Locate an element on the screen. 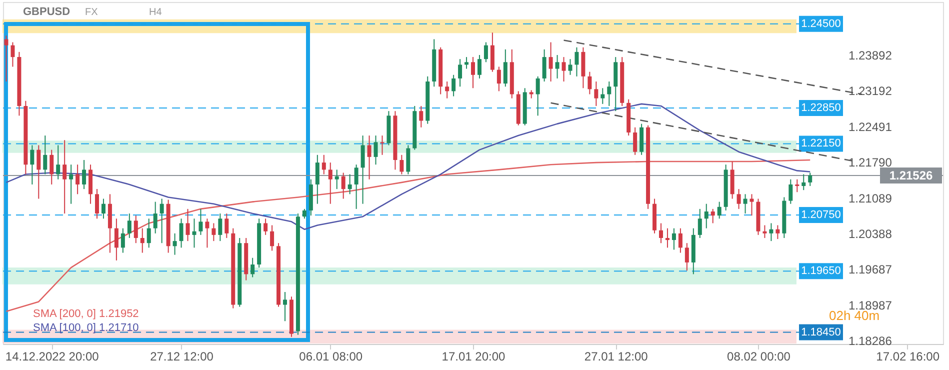 The width and height of the screenshot is (949, 370). x-tick-label: 06.01 08:00 is located at coordinates (331, 357).